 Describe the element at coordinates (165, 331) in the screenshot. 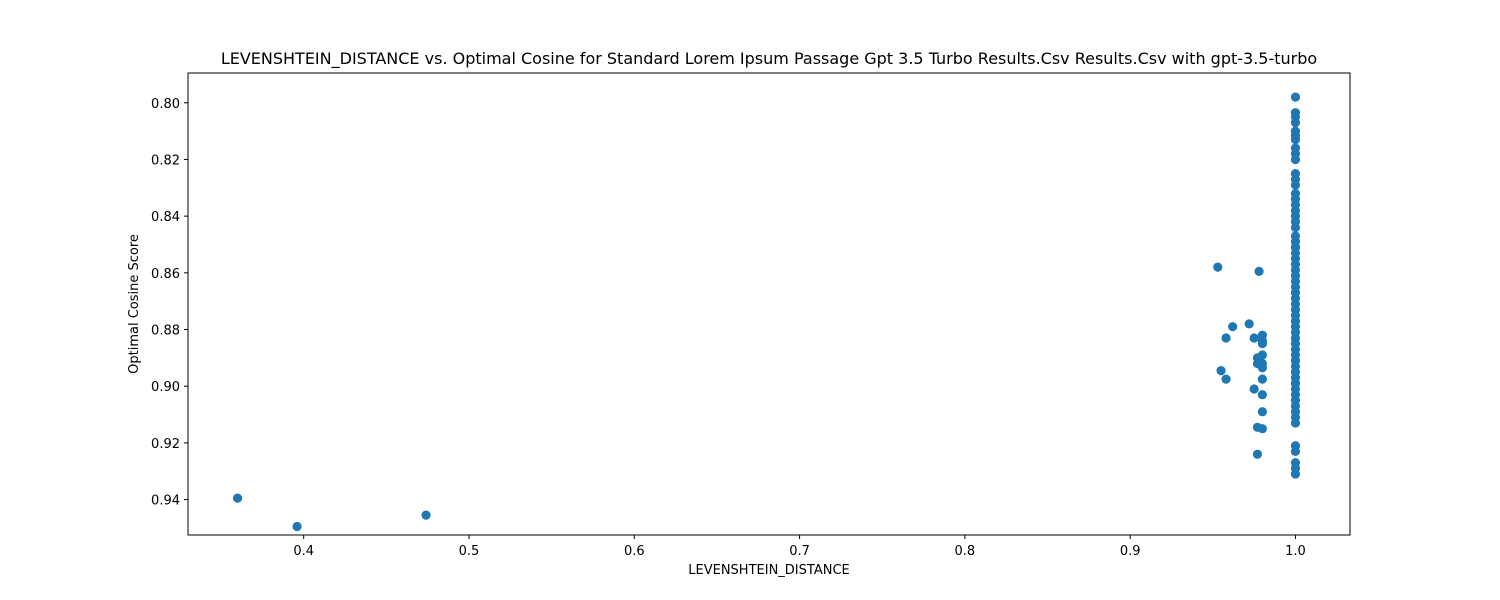

I see `y-tick-label: 0.88` at that location.